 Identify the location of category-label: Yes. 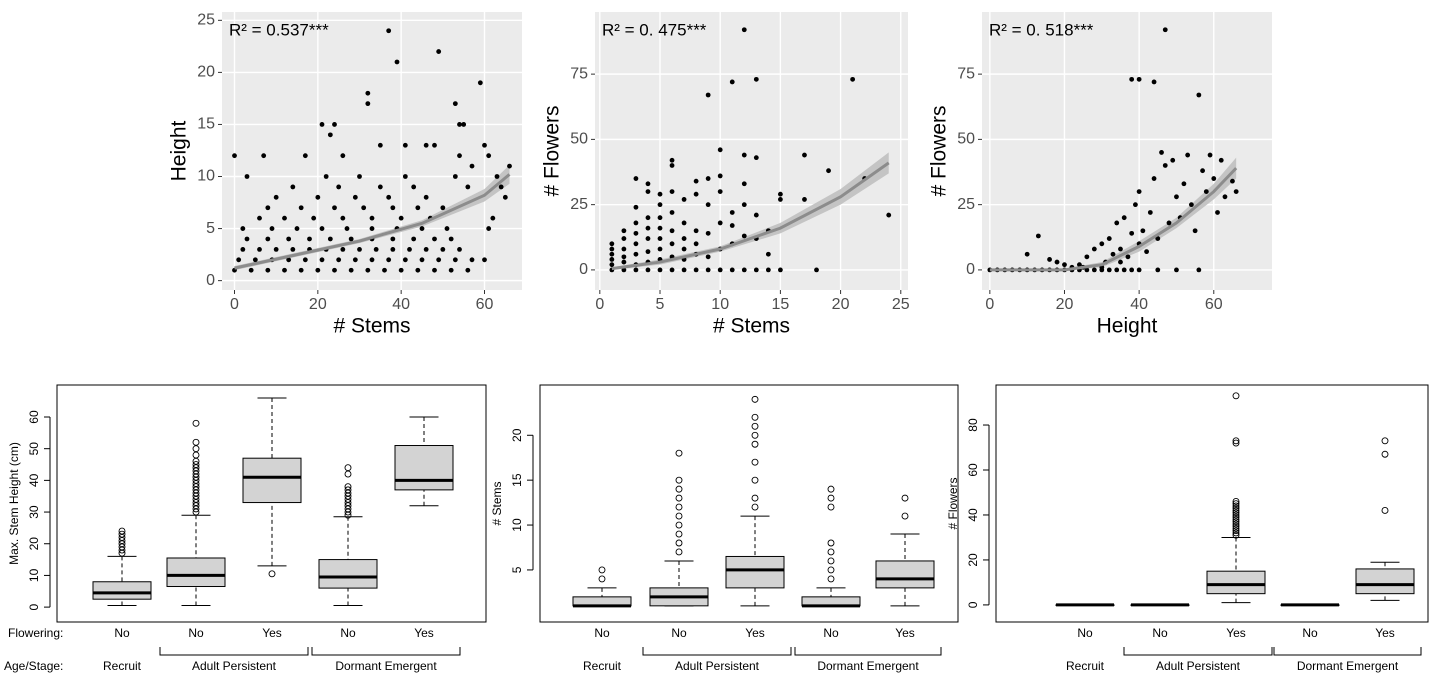
(755, 633).